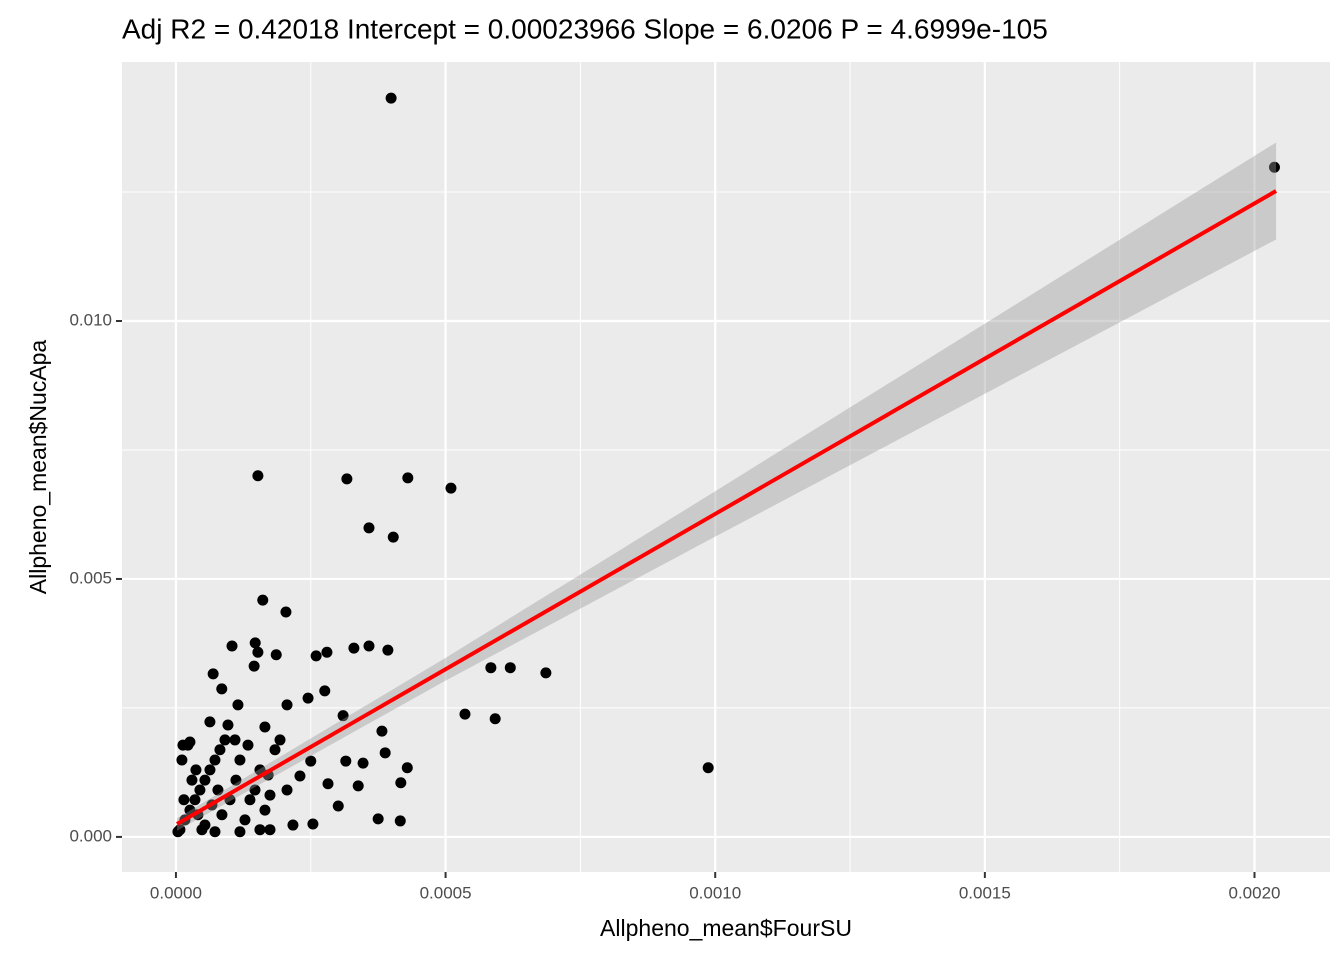 Image resolution: width=1344 pixels, height=960 pixels. Describe the element at coordinates (176, 892) in the screenshot. I see `x-tick-label: 0.0000` at that location.